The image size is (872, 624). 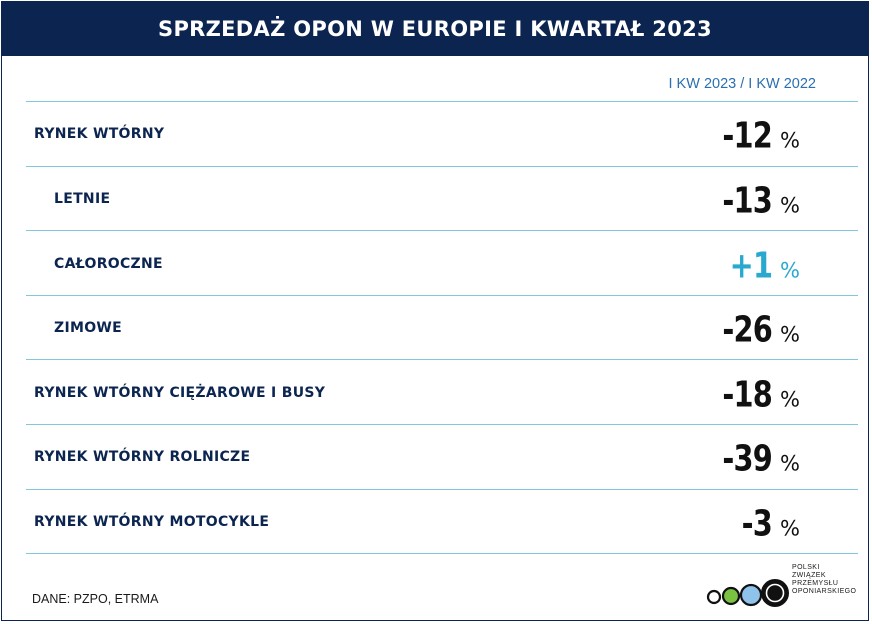 What do you see at coordinates (757, 524) in the screenshot?
I see `row-value: -3` at bounding box center [757, 524].